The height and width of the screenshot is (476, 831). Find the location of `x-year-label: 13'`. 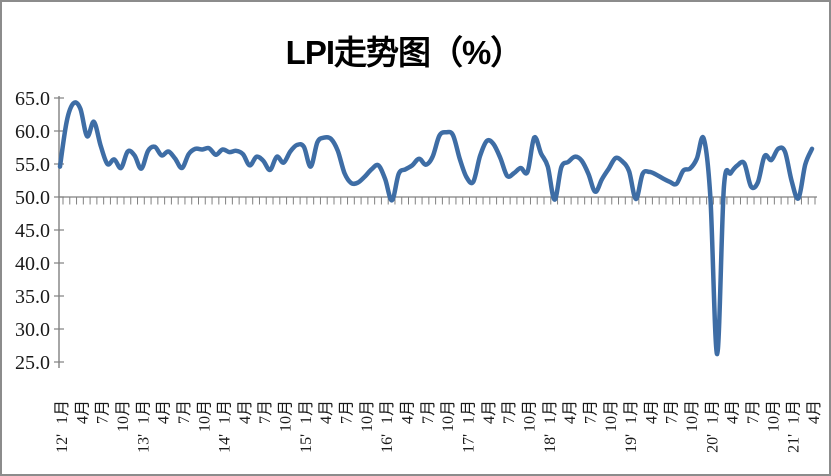

x-year-label: 13' is located at coordinates (143, 443).